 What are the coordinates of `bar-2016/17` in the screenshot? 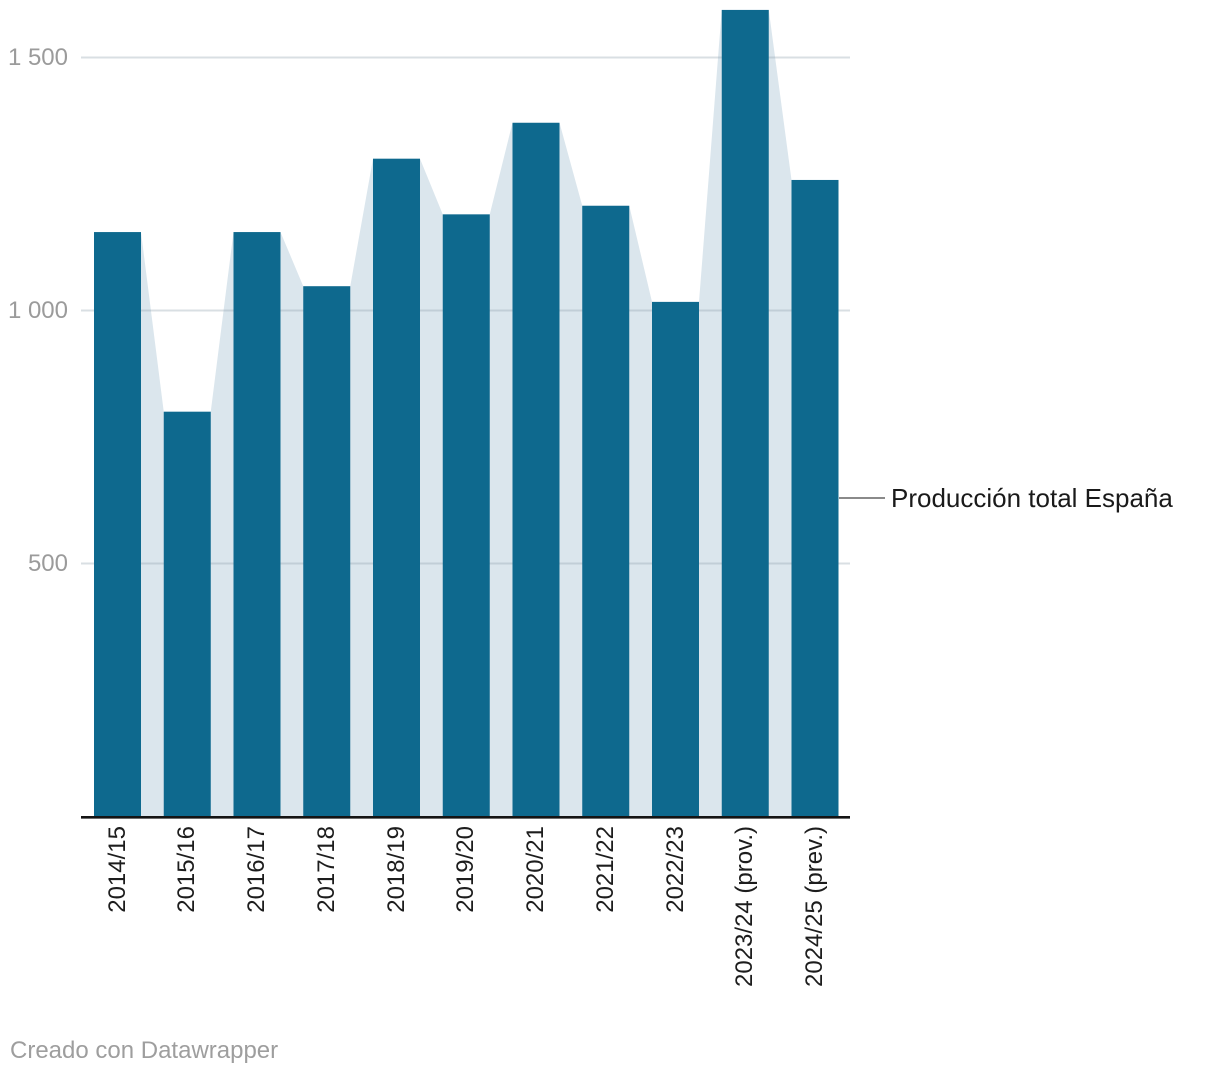 It's located at (257, 524).